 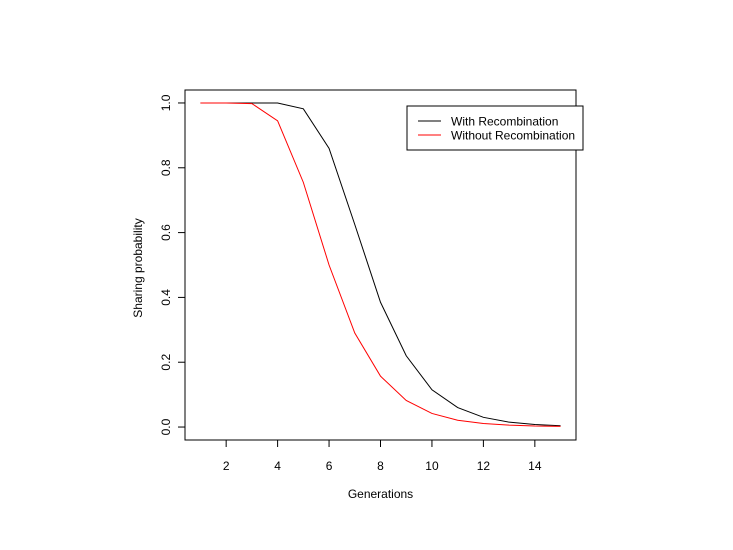 What do you see at coordinates (484, 466) in the screenshot?
I see `x-tick-label: 12` at bounding box center [484, 466].